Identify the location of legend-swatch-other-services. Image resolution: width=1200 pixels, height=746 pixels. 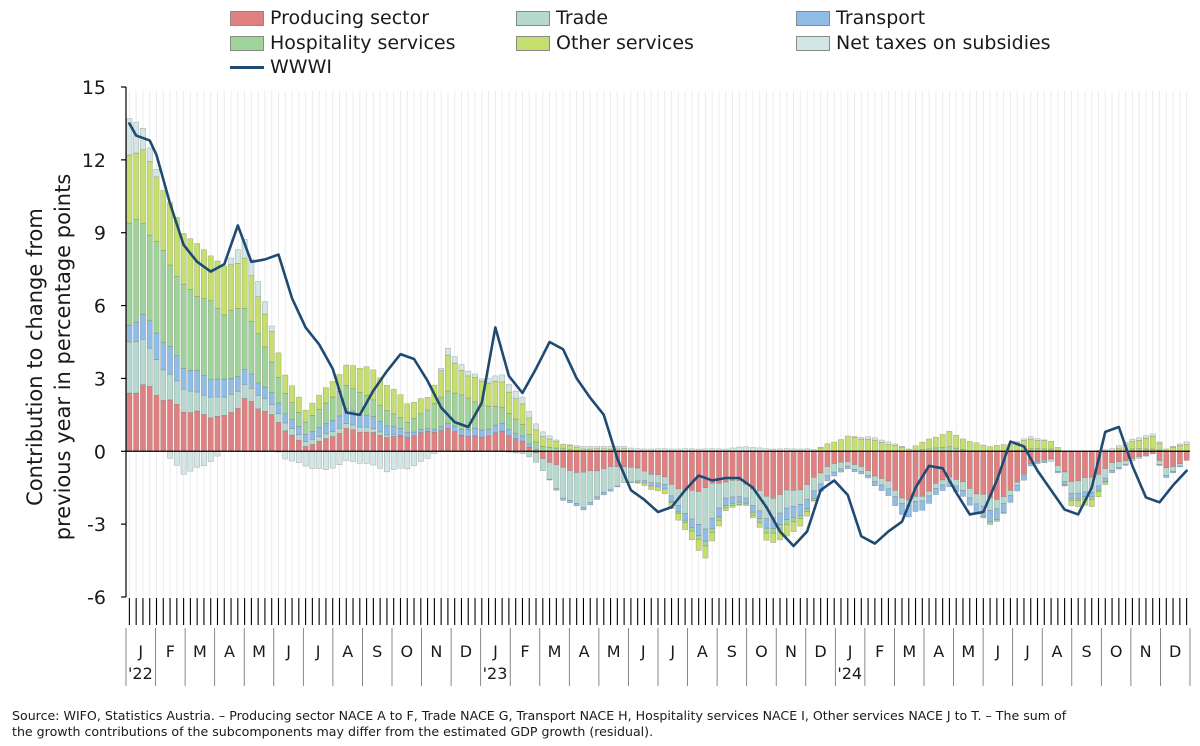
(533, 43).